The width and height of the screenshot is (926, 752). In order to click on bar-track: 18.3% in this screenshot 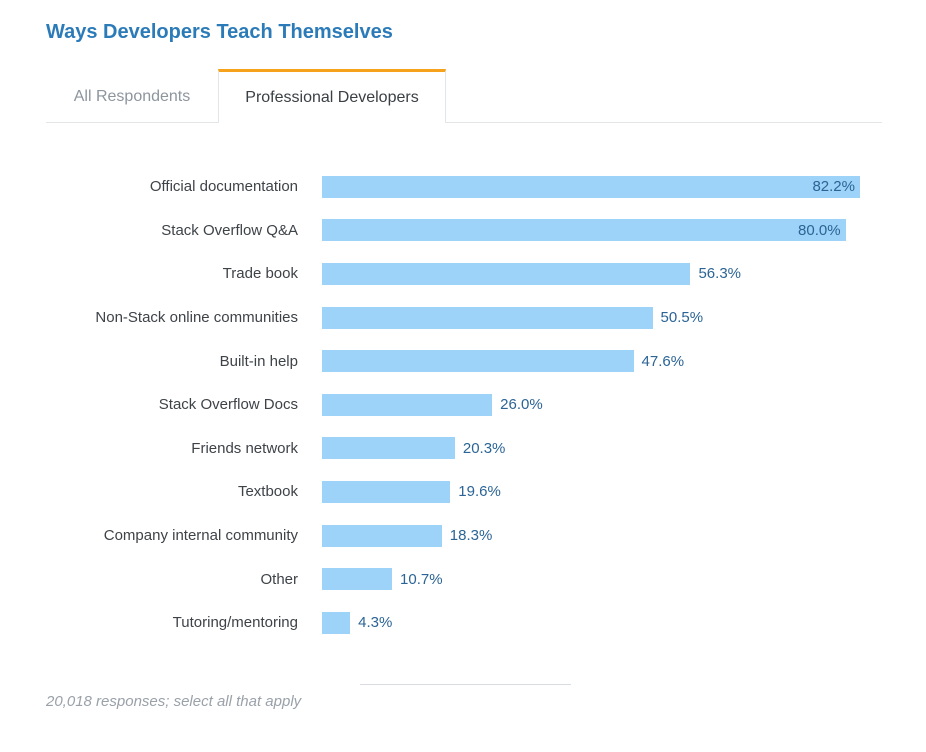, I will do `click(591, 535)`.